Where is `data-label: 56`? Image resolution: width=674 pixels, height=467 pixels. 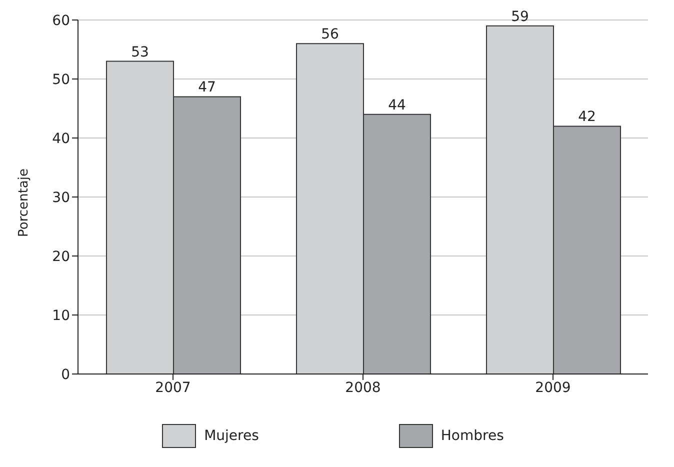
data-label: 56 is located at coordinates (330, 34).